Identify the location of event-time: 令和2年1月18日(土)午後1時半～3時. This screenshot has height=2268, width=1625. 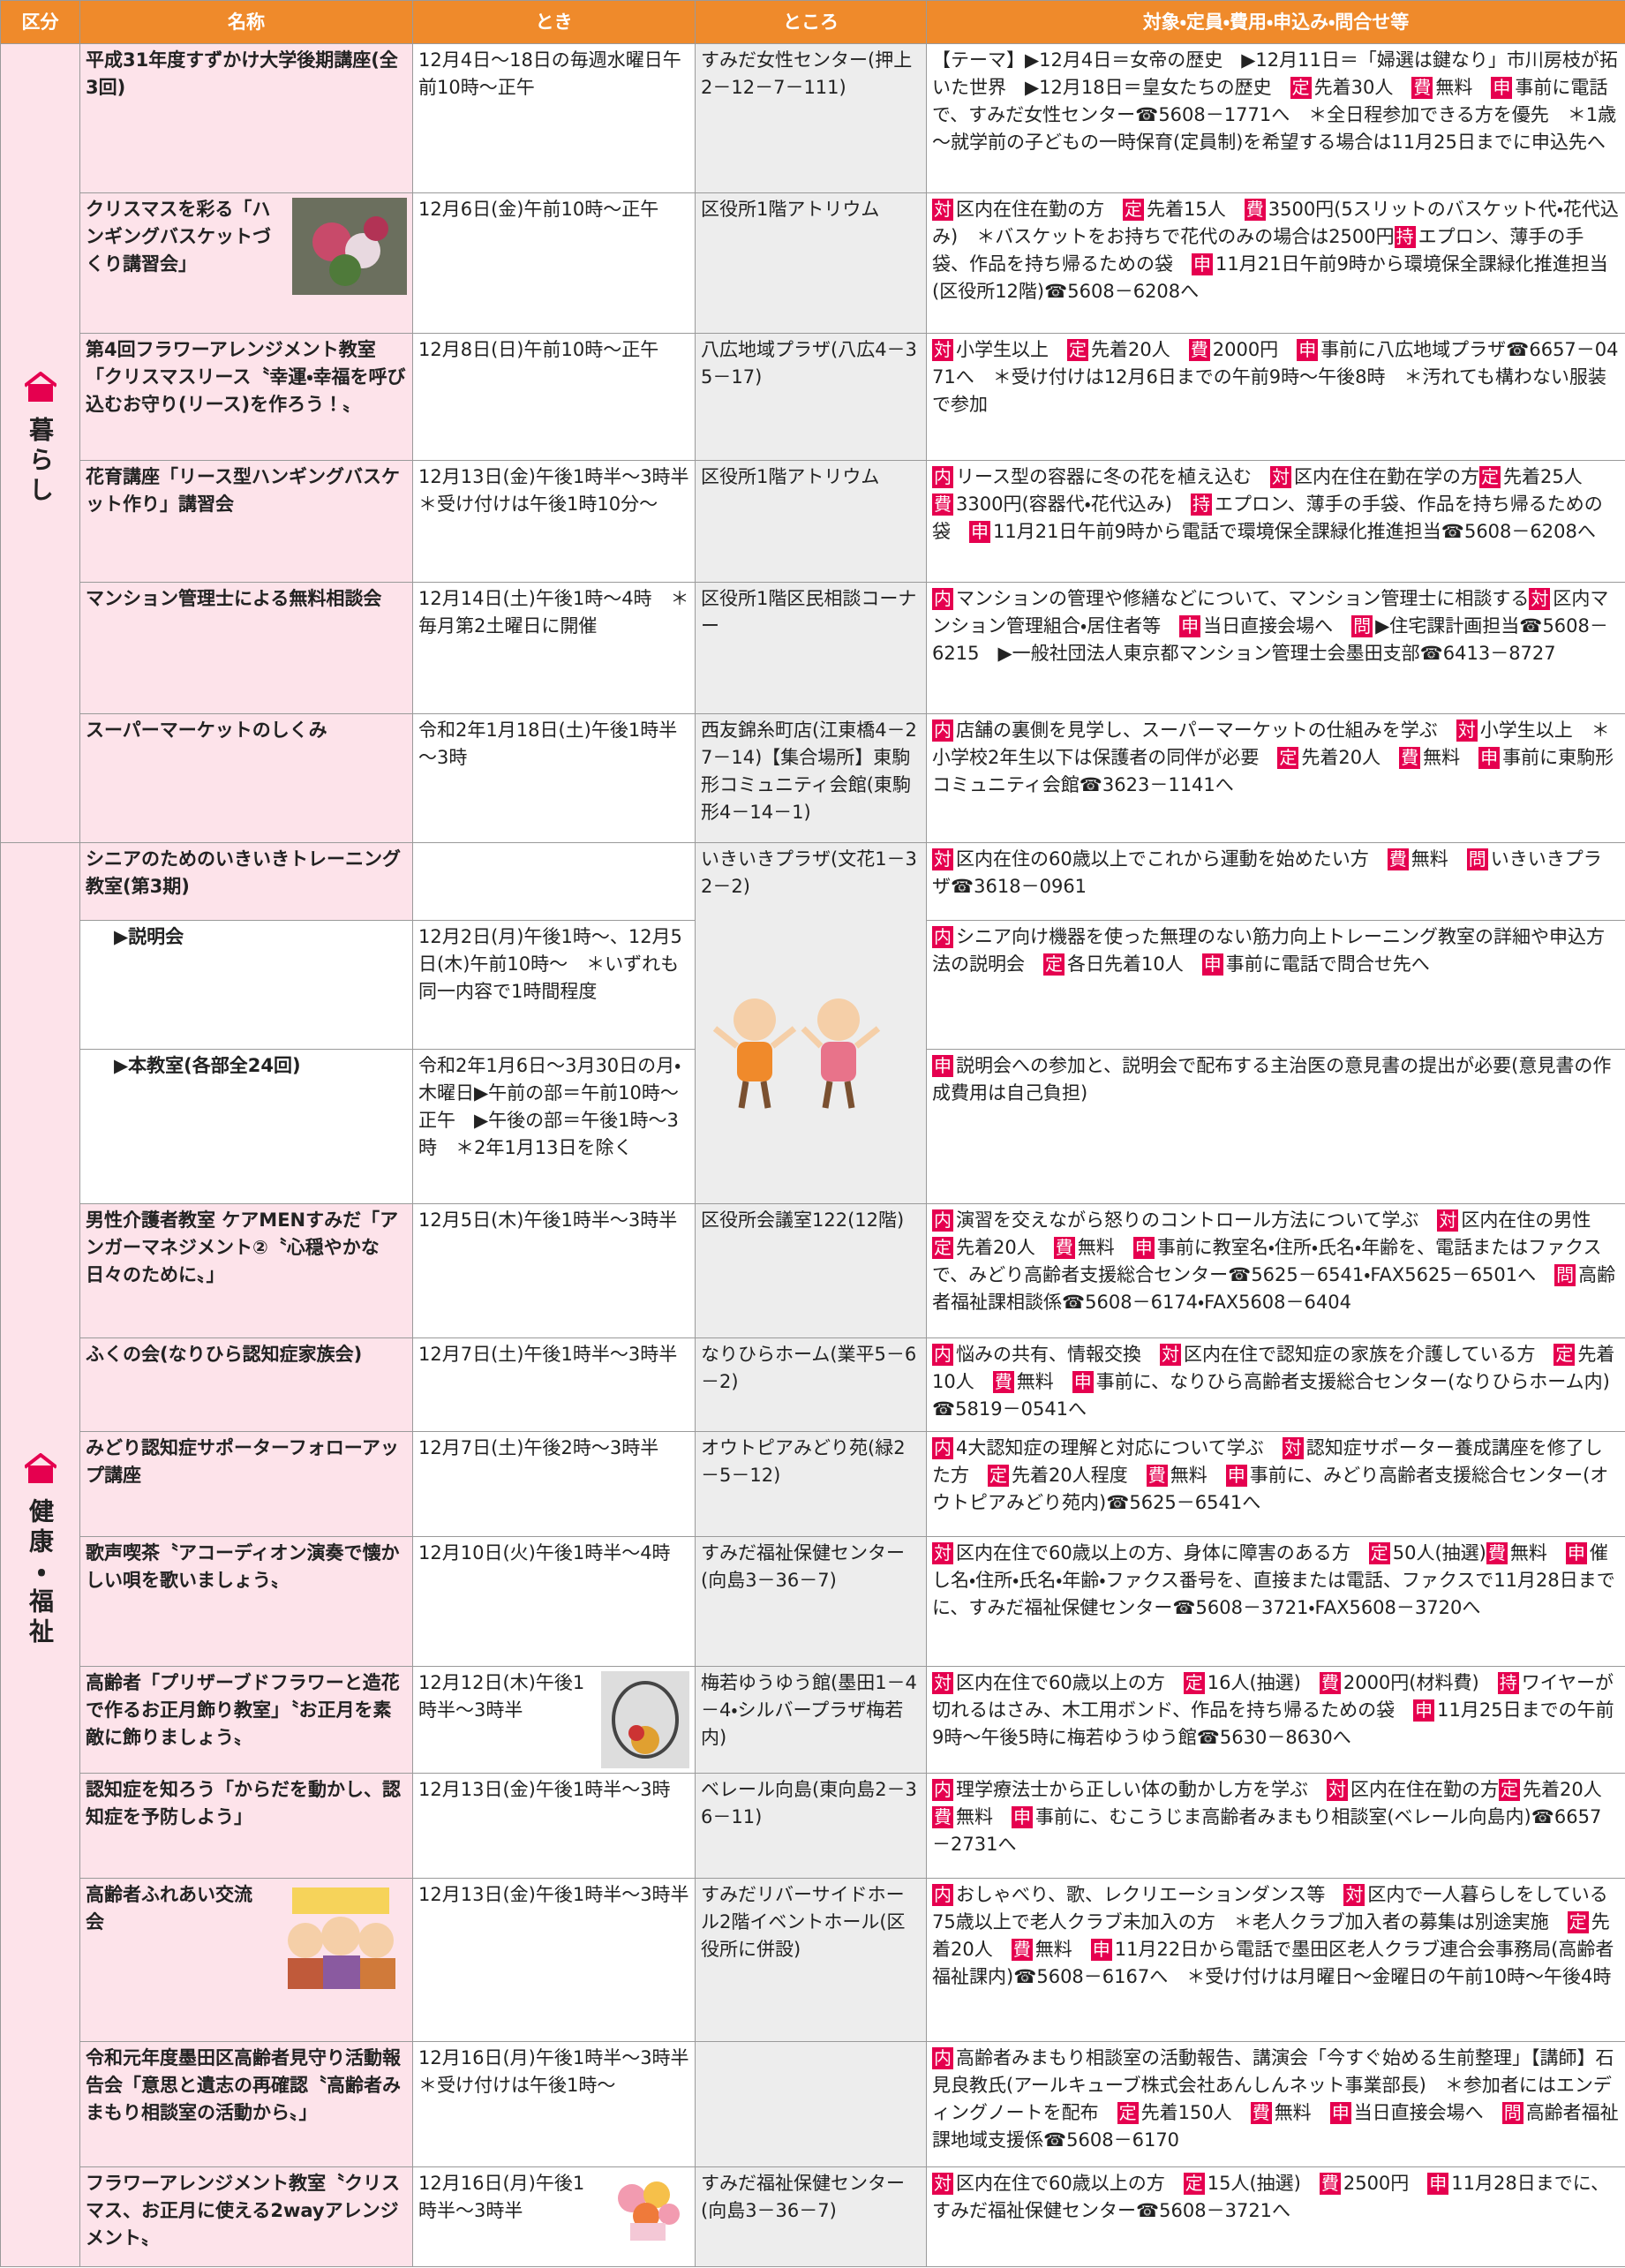
(554, 778).